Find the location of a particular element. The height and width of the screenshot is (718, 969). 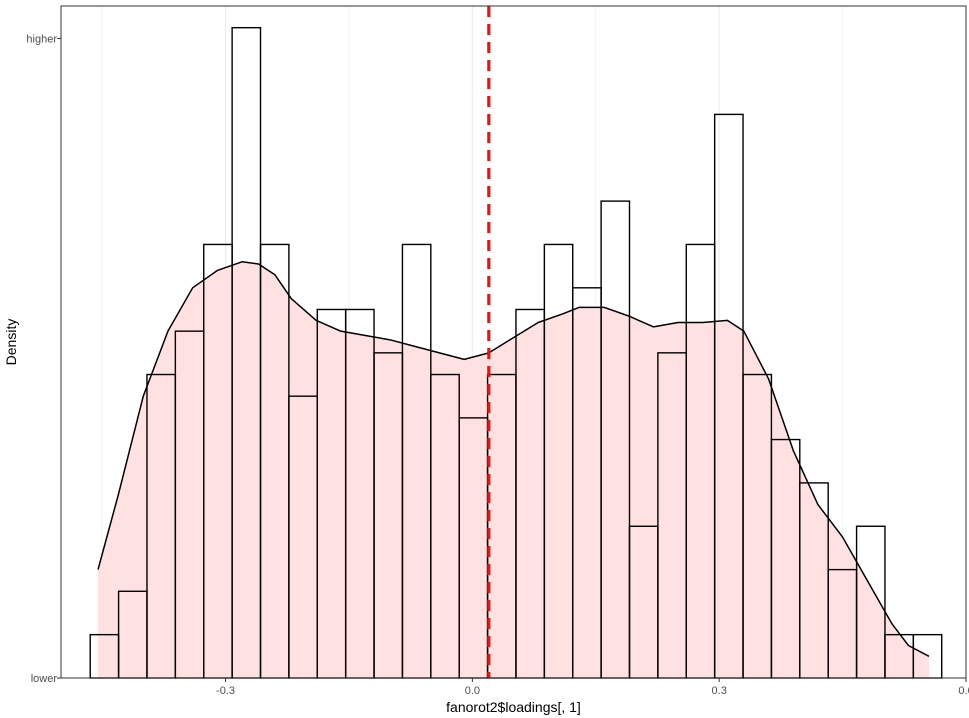

y-tick-label: lower is located at coordinates (44, 679).